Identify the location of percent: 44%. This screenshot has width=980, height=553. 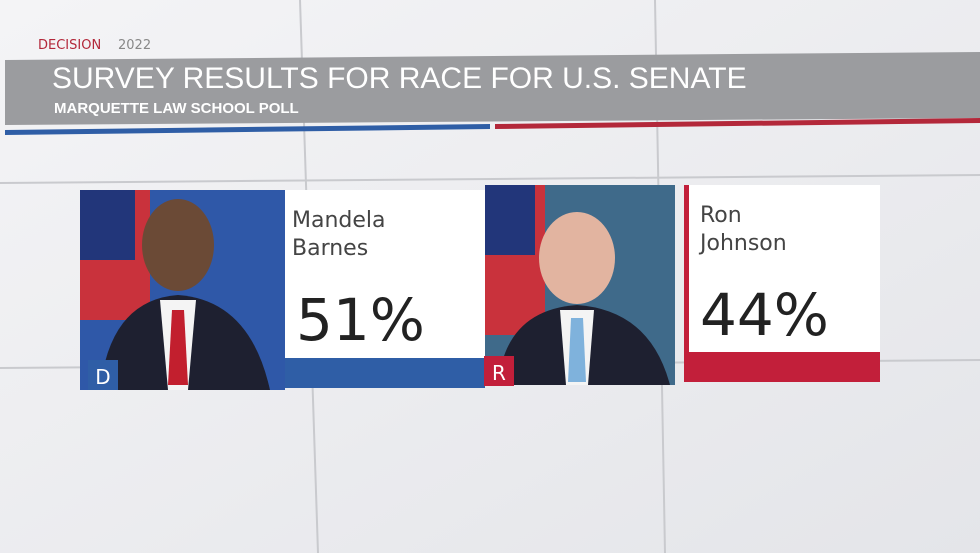
(764, 315).